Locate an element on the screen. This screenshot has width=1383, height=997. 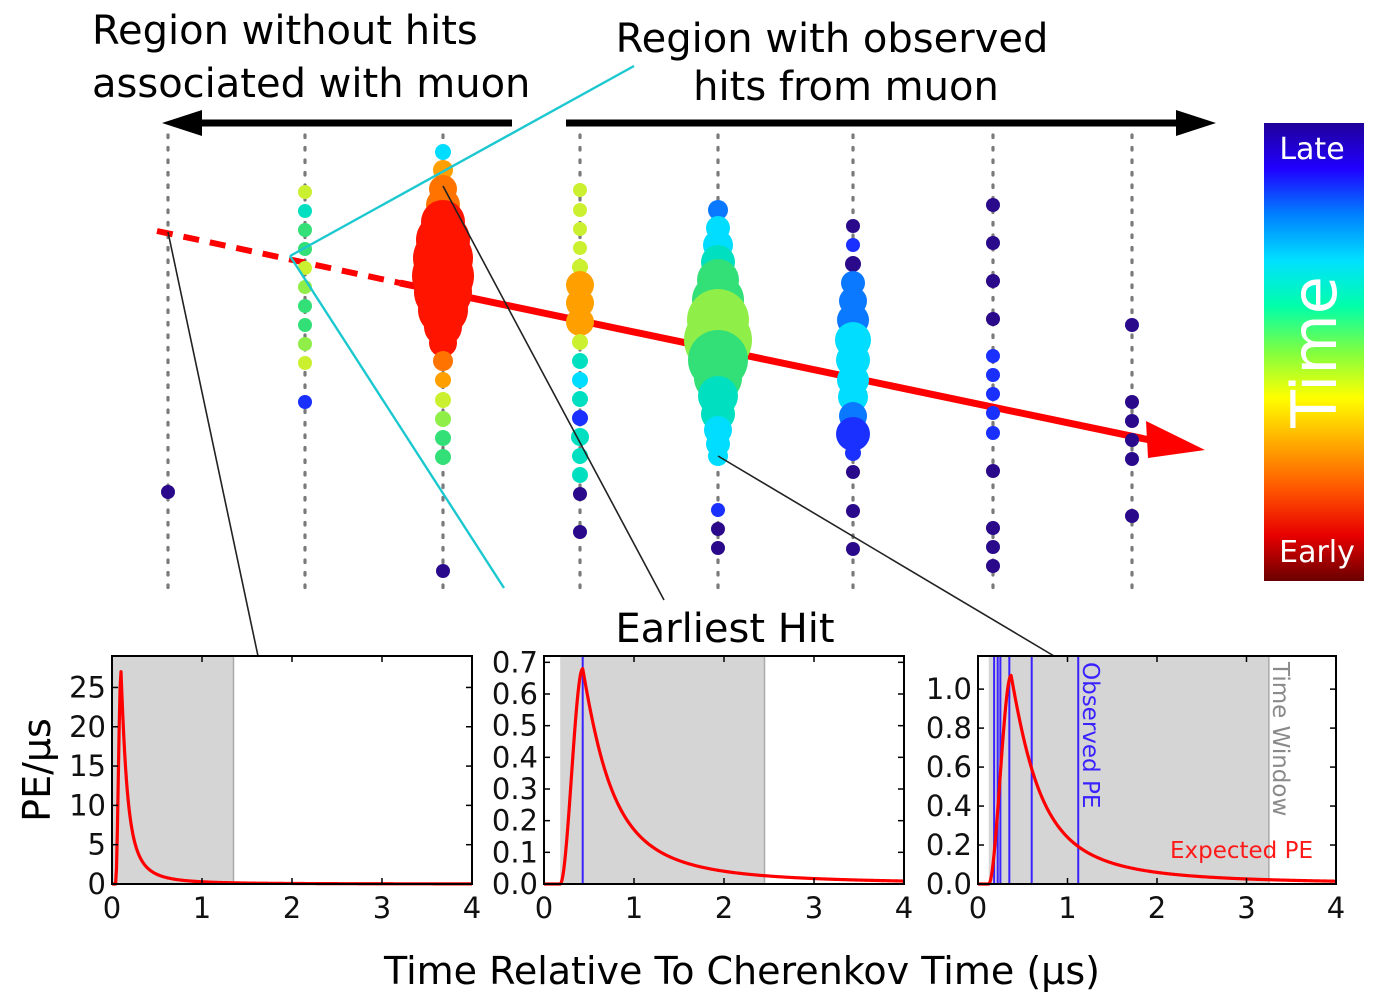
cherenkov-cone is located at coordinates (461, 326).